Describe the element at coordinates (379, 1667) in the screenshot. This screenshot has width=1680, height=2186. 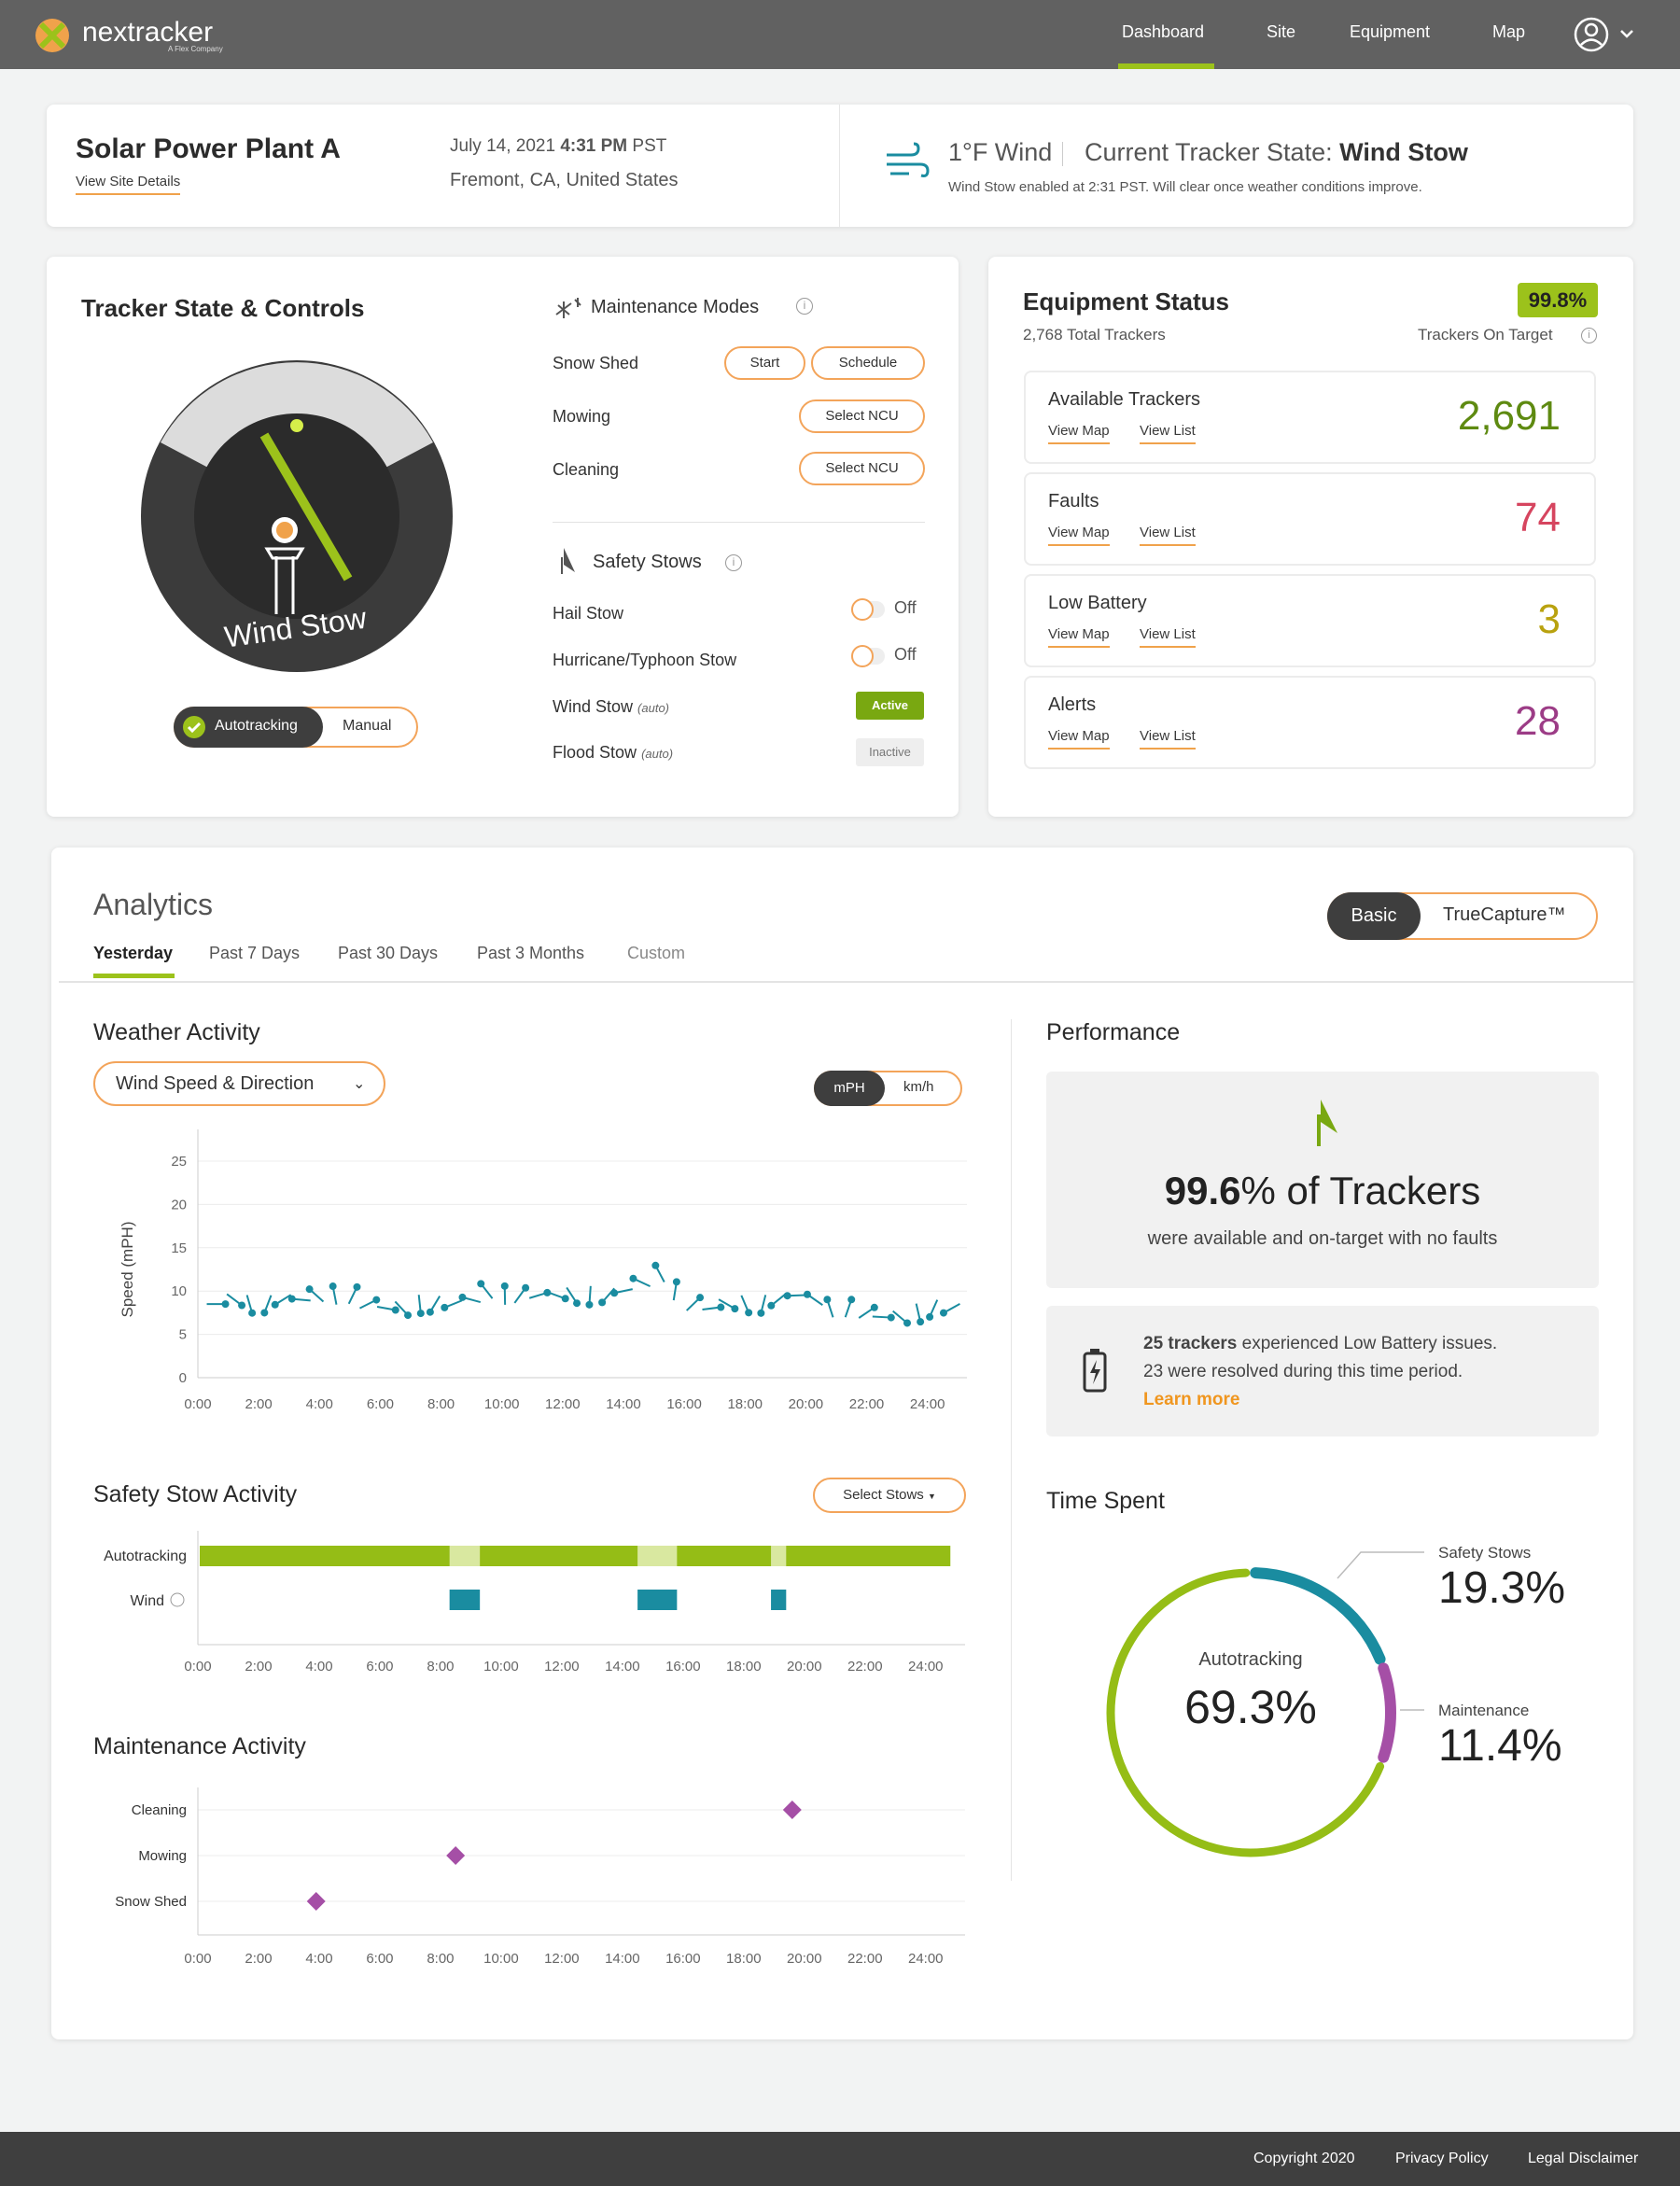
I see `x-tick-label: 6:00` at that location.